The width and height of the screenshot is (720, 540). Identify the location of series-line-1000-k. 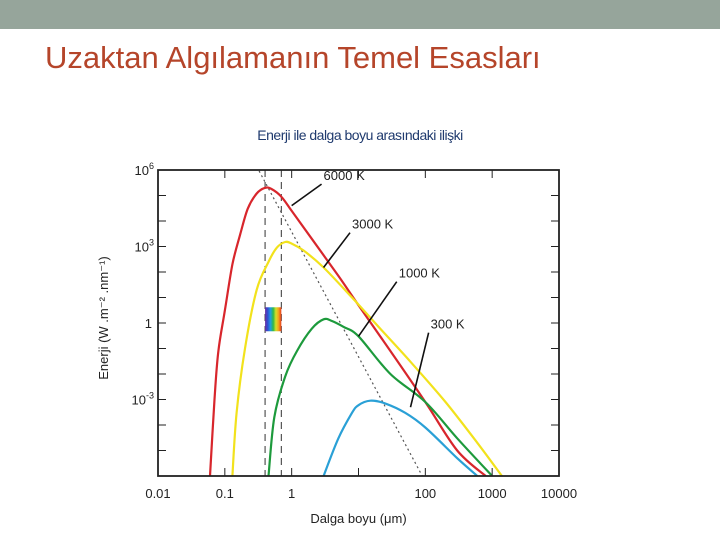
(380, 396).